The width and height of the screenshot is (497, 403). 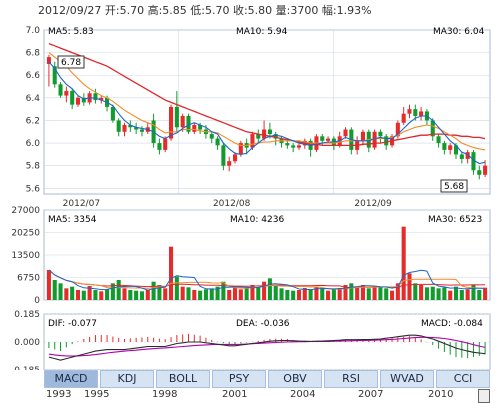 I want to click on timeline-year: 2007, so click(x=371, y=394).